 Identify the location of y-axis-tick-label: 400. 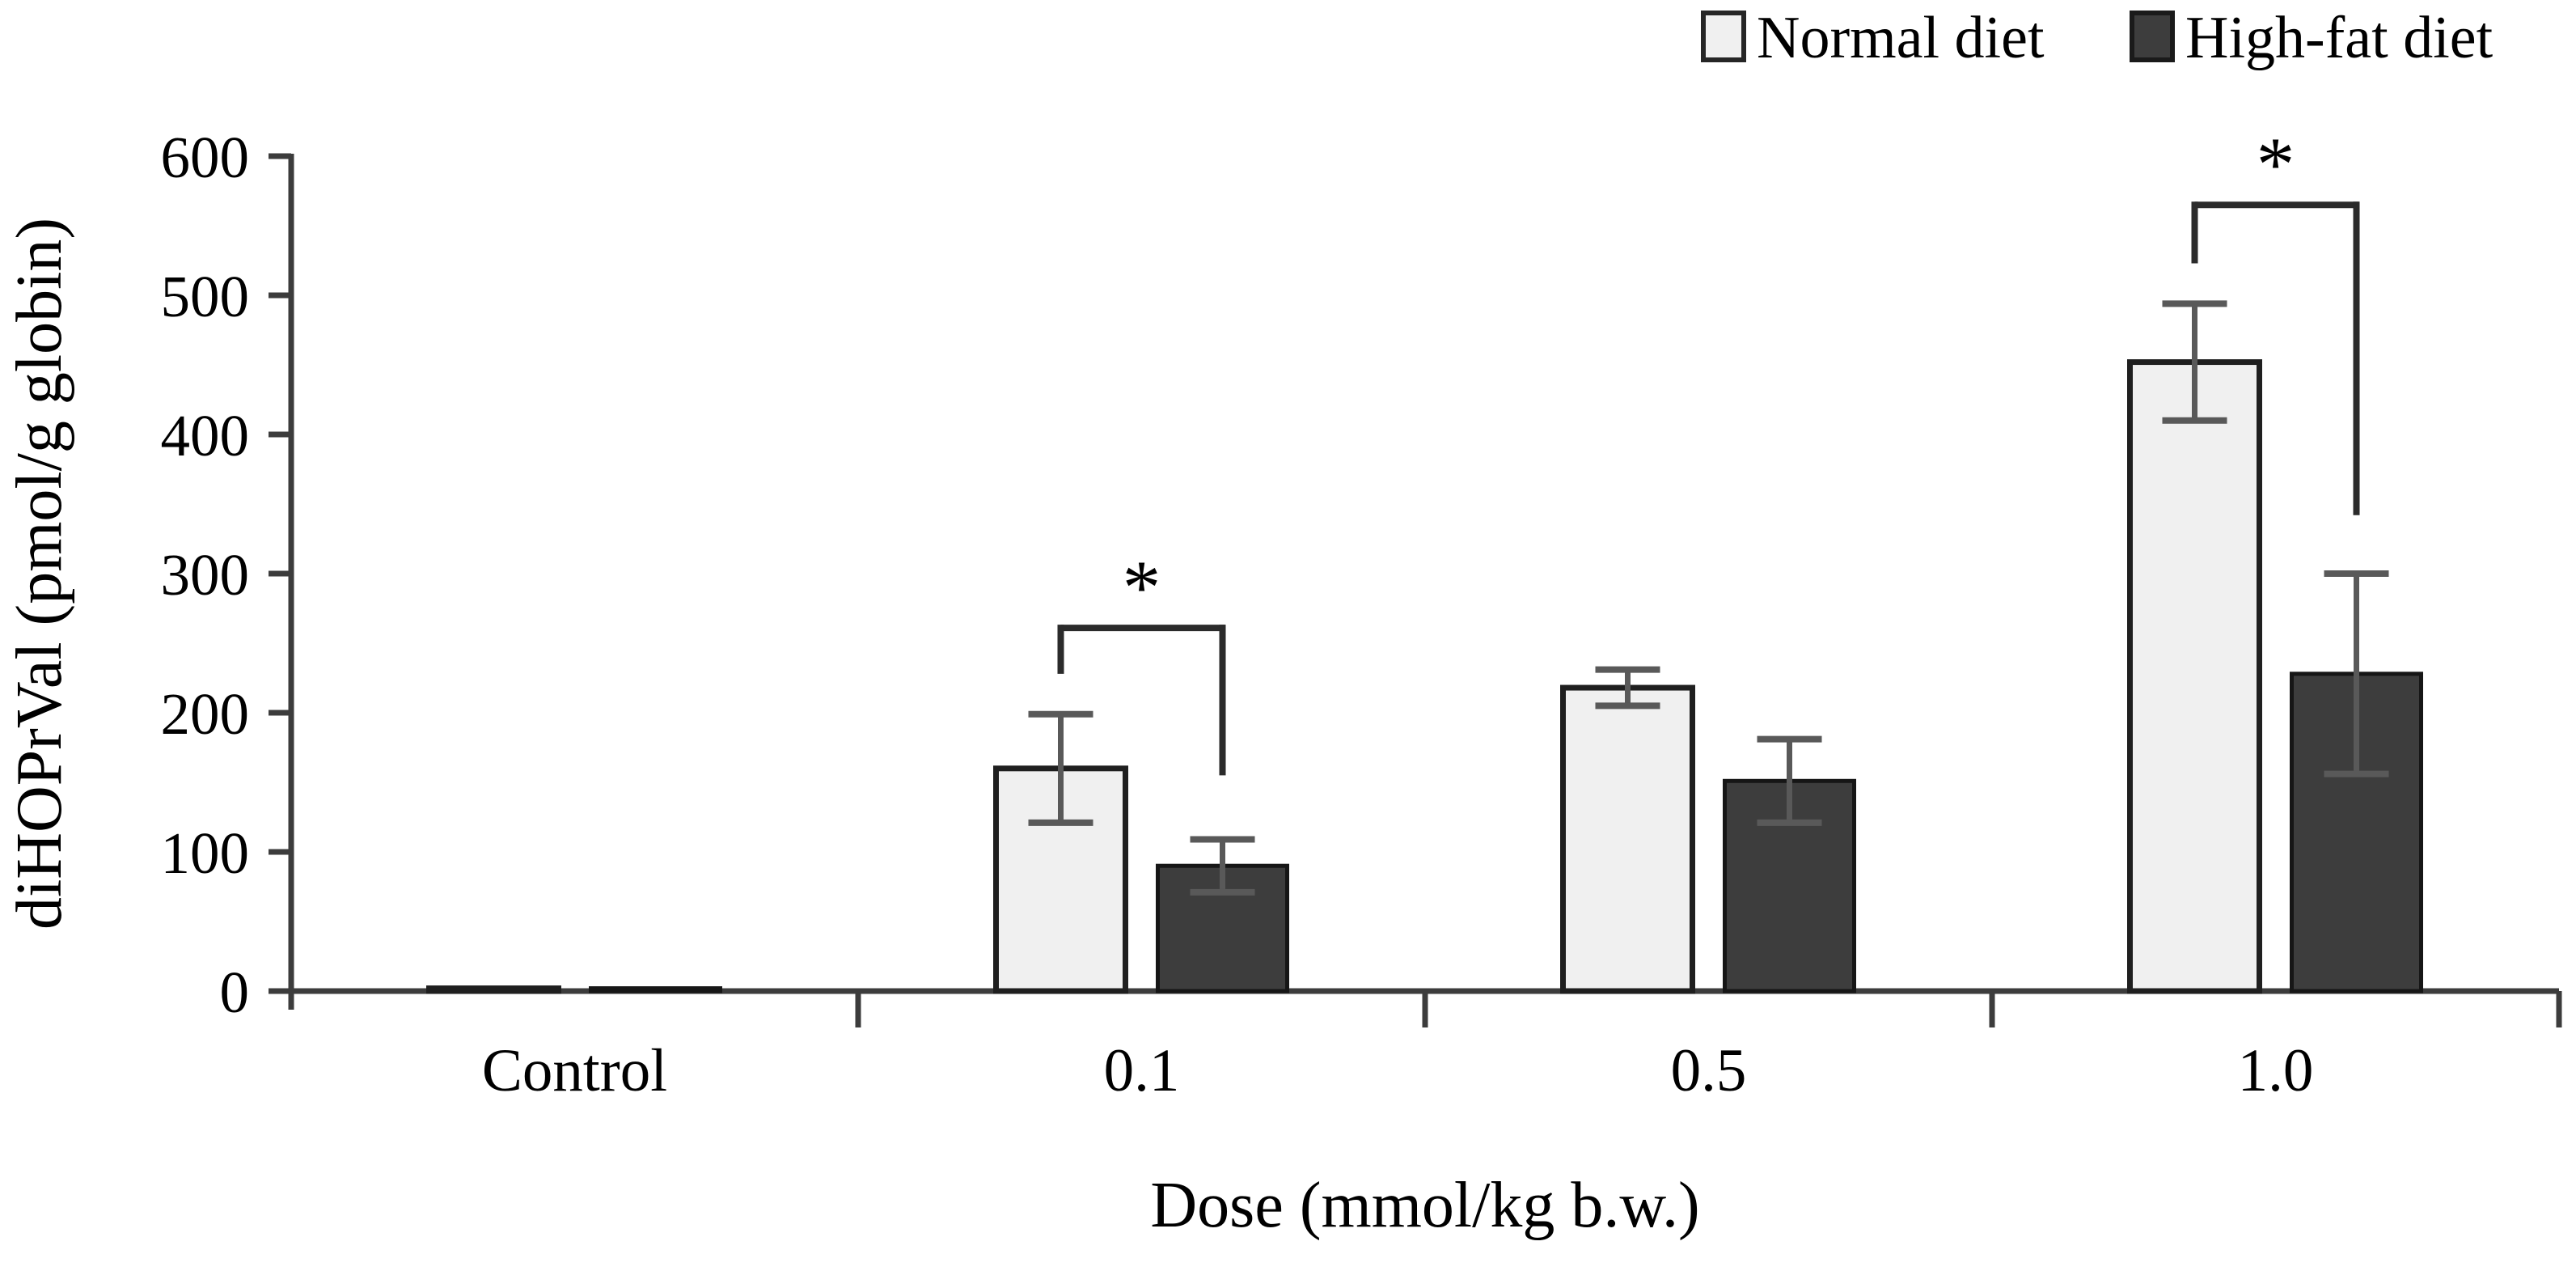
(206, 436).